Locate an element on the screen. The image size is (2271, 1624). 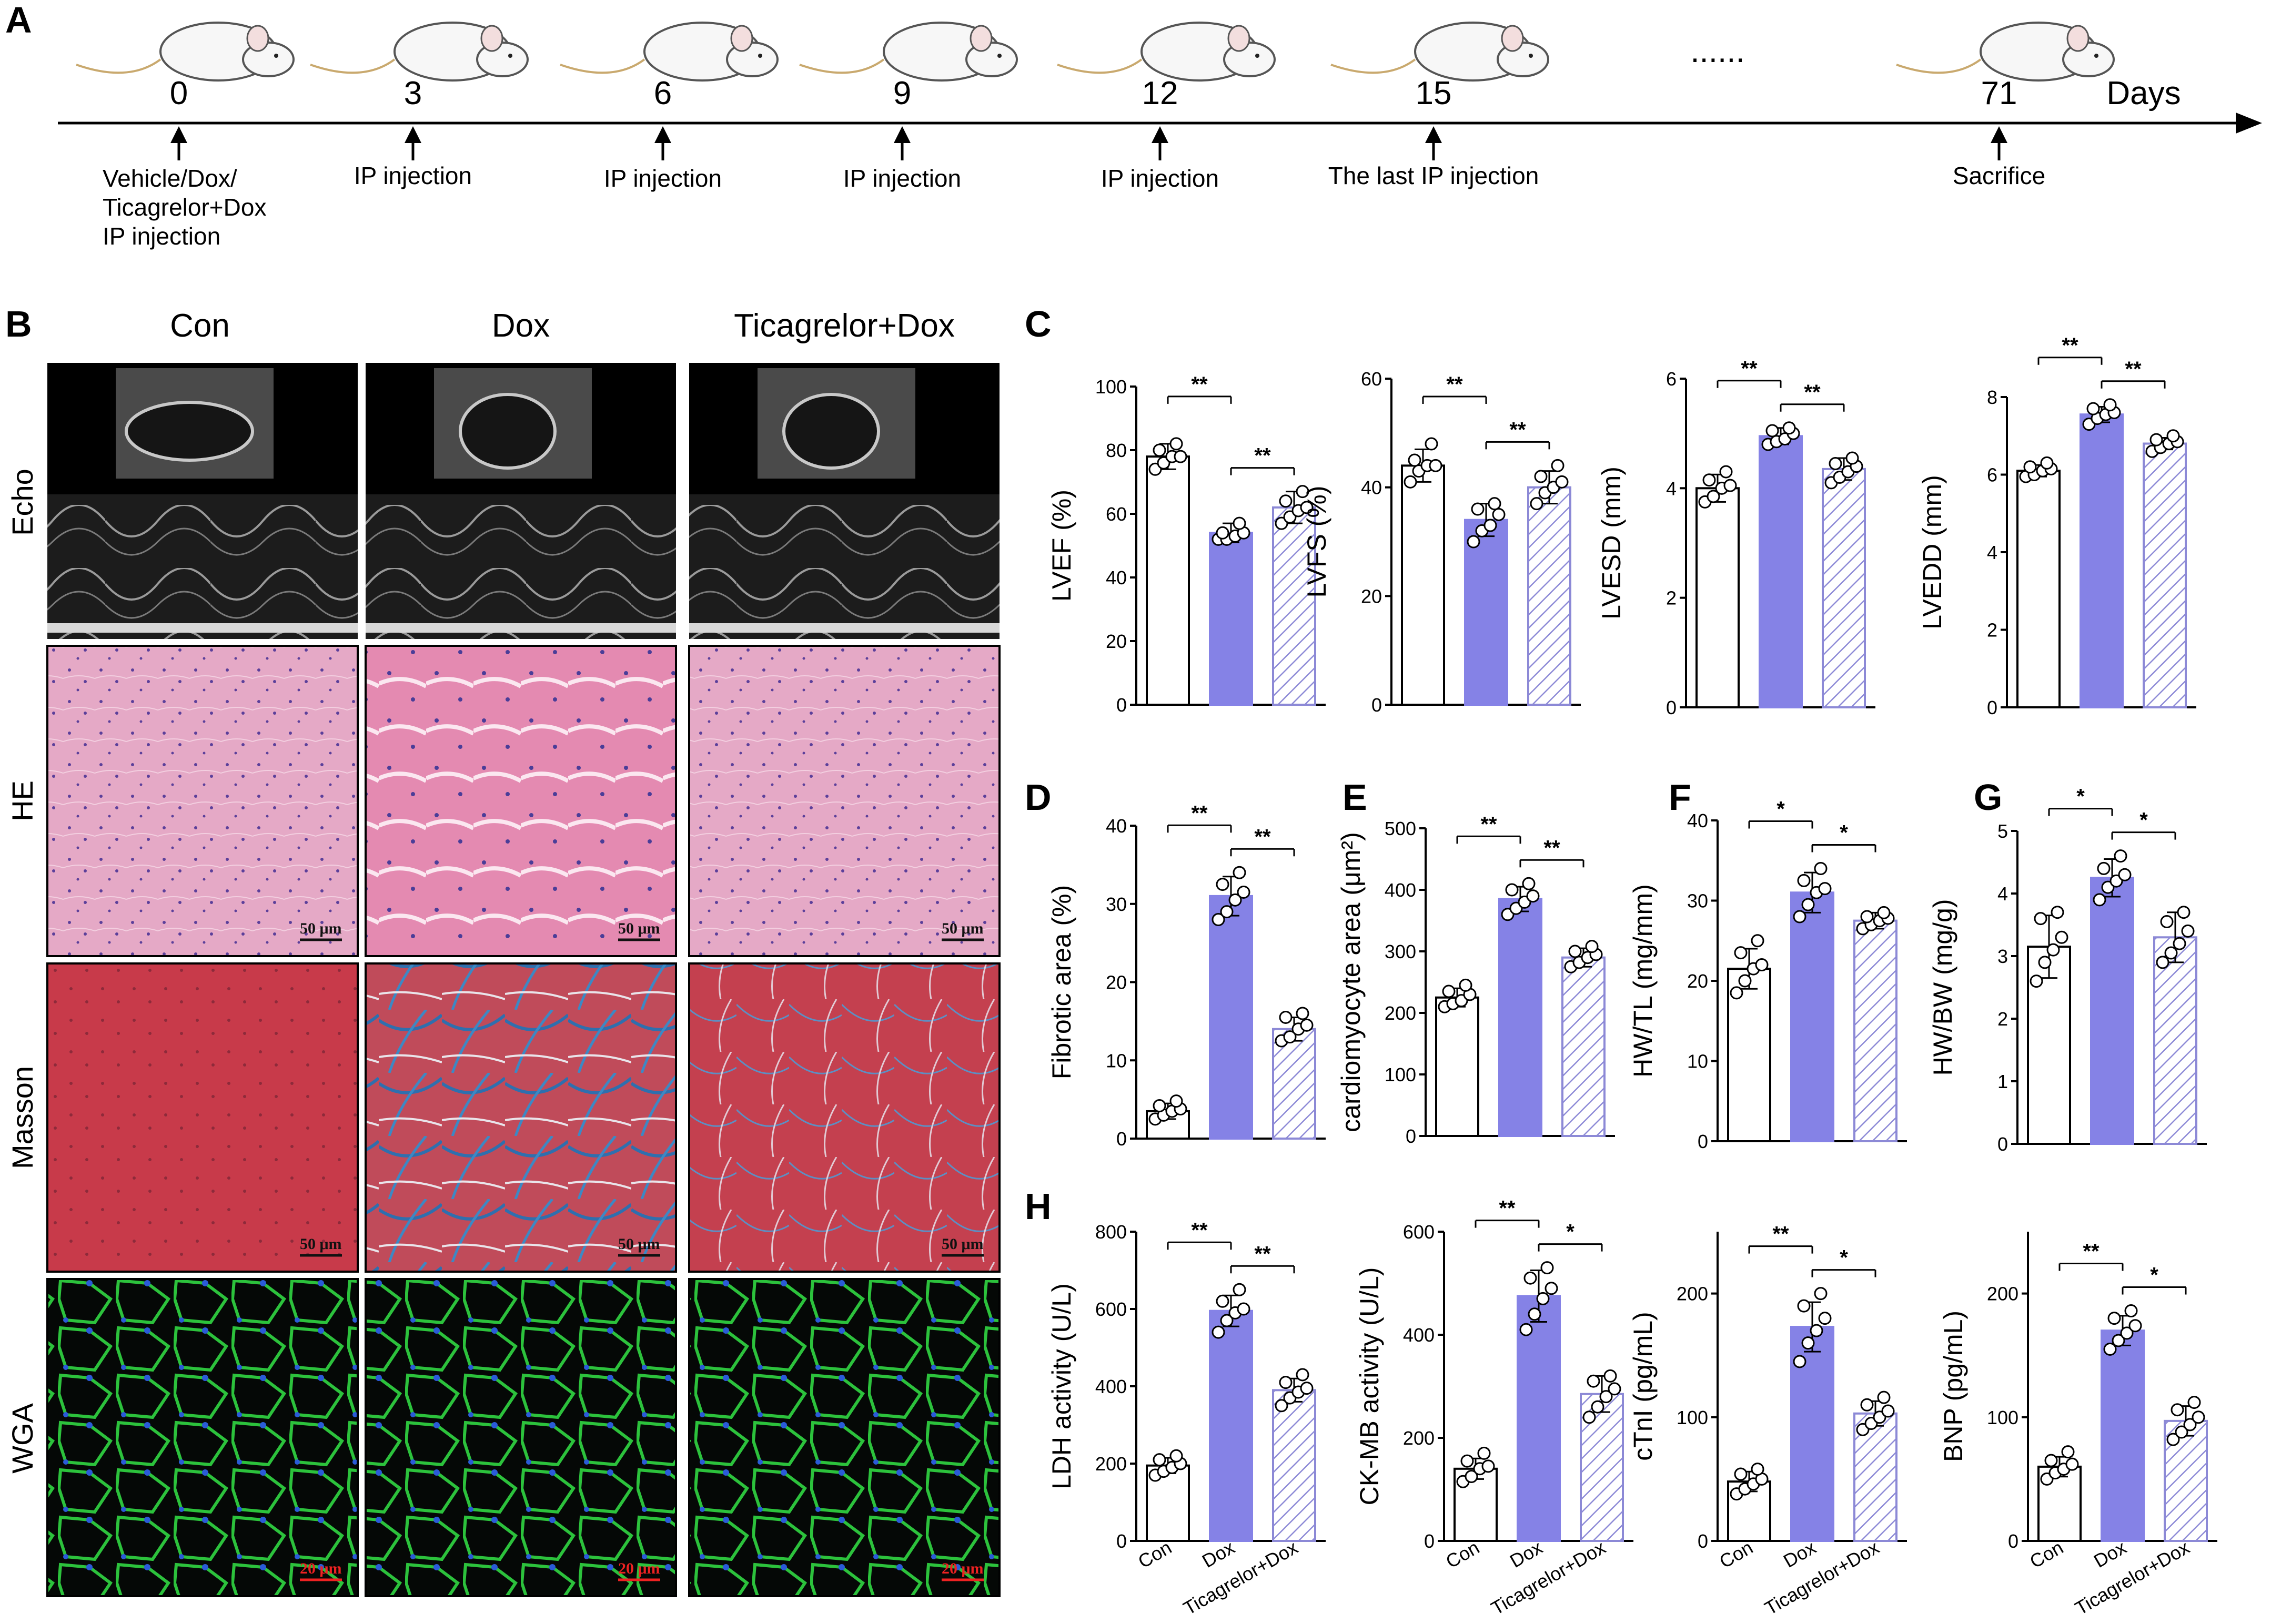
timeline-day-0: 0 is located at coordinates (179, 93).